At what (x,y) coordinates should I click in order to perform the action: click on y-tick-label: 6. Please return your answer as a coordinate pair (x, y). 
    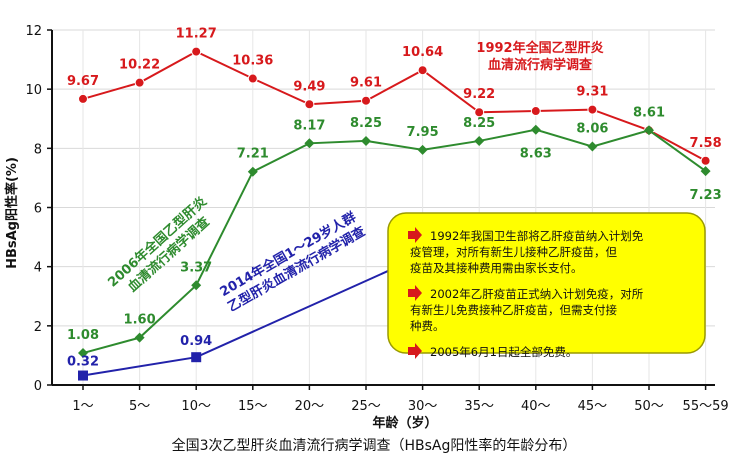
    Looking at the image, I should click on (38, 209).